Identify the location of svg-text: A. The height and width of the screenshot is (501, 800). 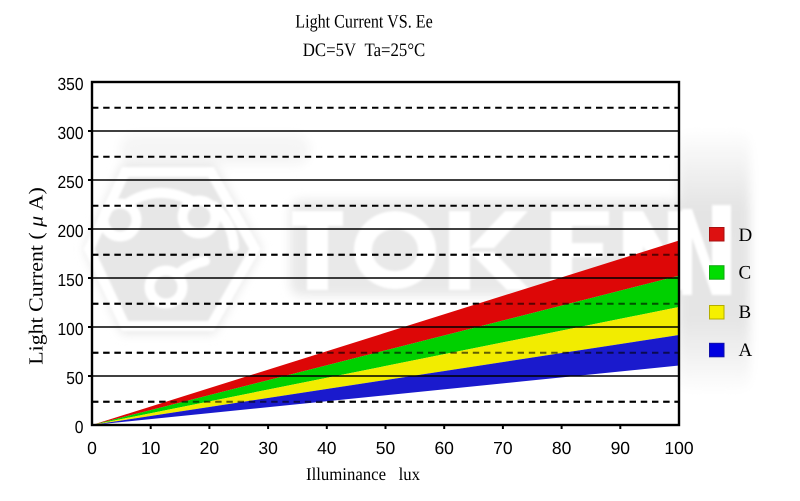
(746, 350).